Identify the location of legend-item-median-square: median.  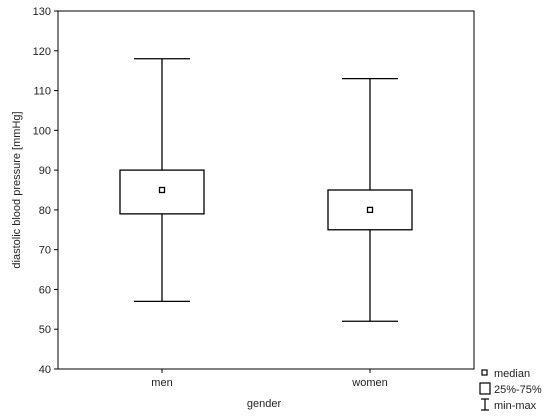
(505, 374).